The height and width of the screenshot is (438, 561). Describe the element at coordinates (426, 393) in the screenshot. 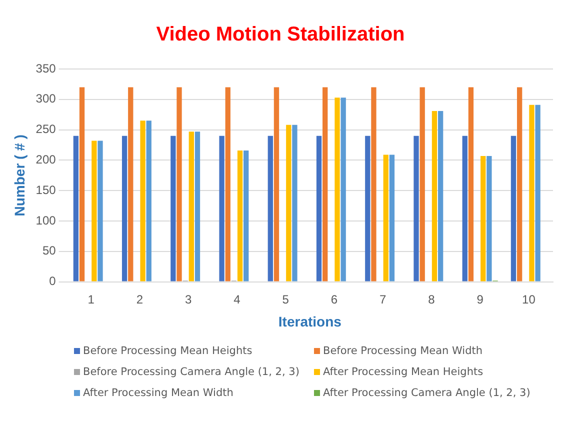

I see `legend-label: After Processing Camera Angle (1, 2, 3)` at that location.